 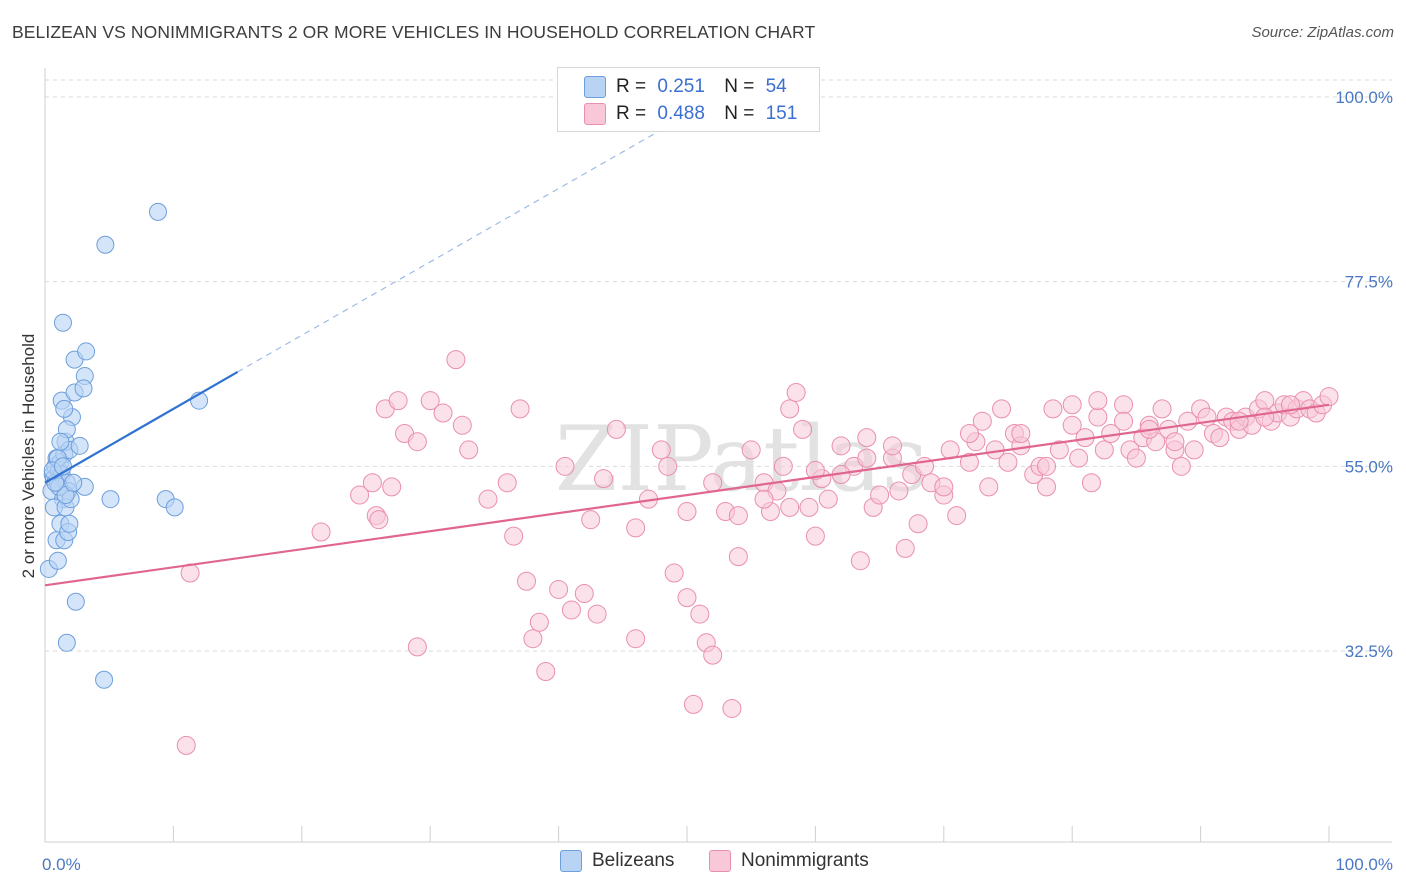 I want to click on x-tick-label-min: 0.0%, so click(x=61, y=864).